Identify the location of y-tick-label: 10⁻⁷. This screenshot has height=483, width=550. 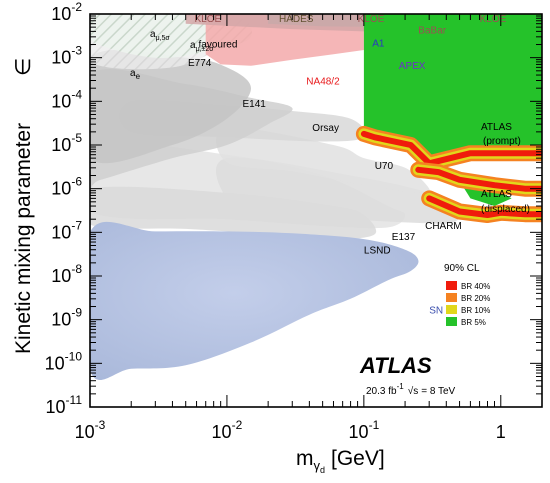
(66, 230).